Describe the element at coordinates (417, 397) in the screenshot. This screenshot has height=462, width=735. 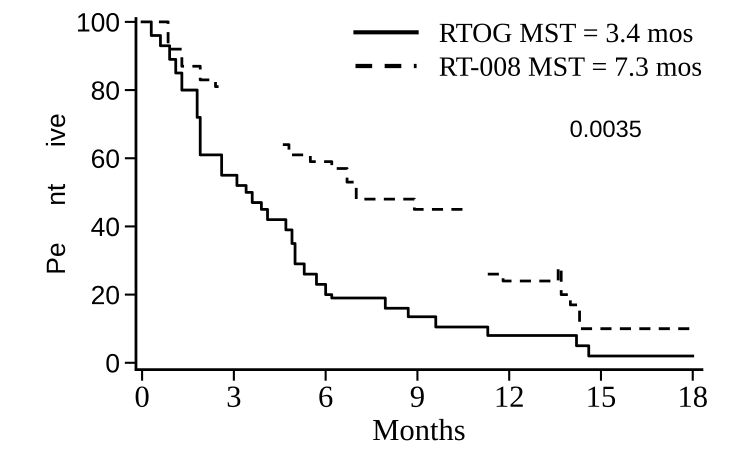
I see `x-tick-label: 9` at that location.